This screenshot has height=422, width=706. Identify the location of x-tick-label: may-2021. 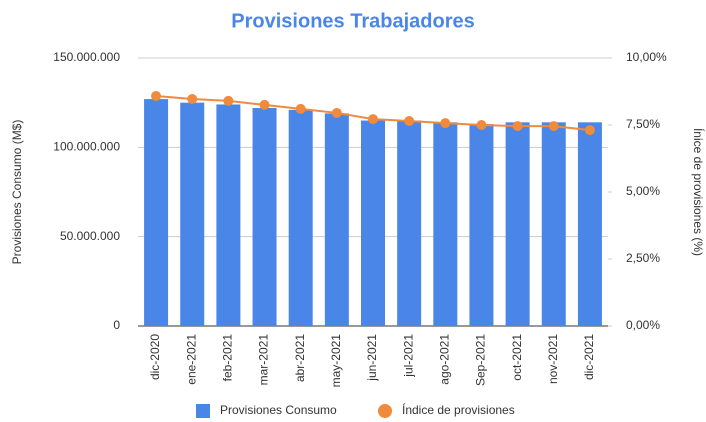
(336, 361).